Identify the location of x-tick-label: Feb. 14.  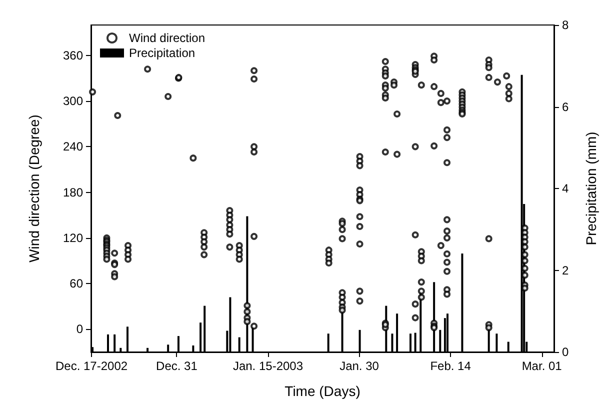
(451, 366).